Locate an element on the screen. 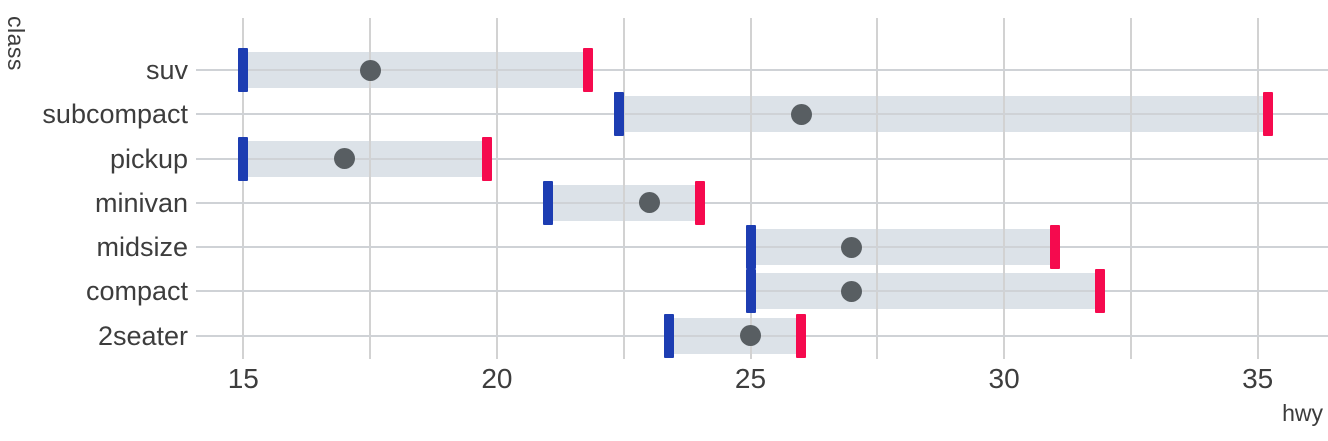  x-axis-title: hwy is located at coordinates (1302, 413).